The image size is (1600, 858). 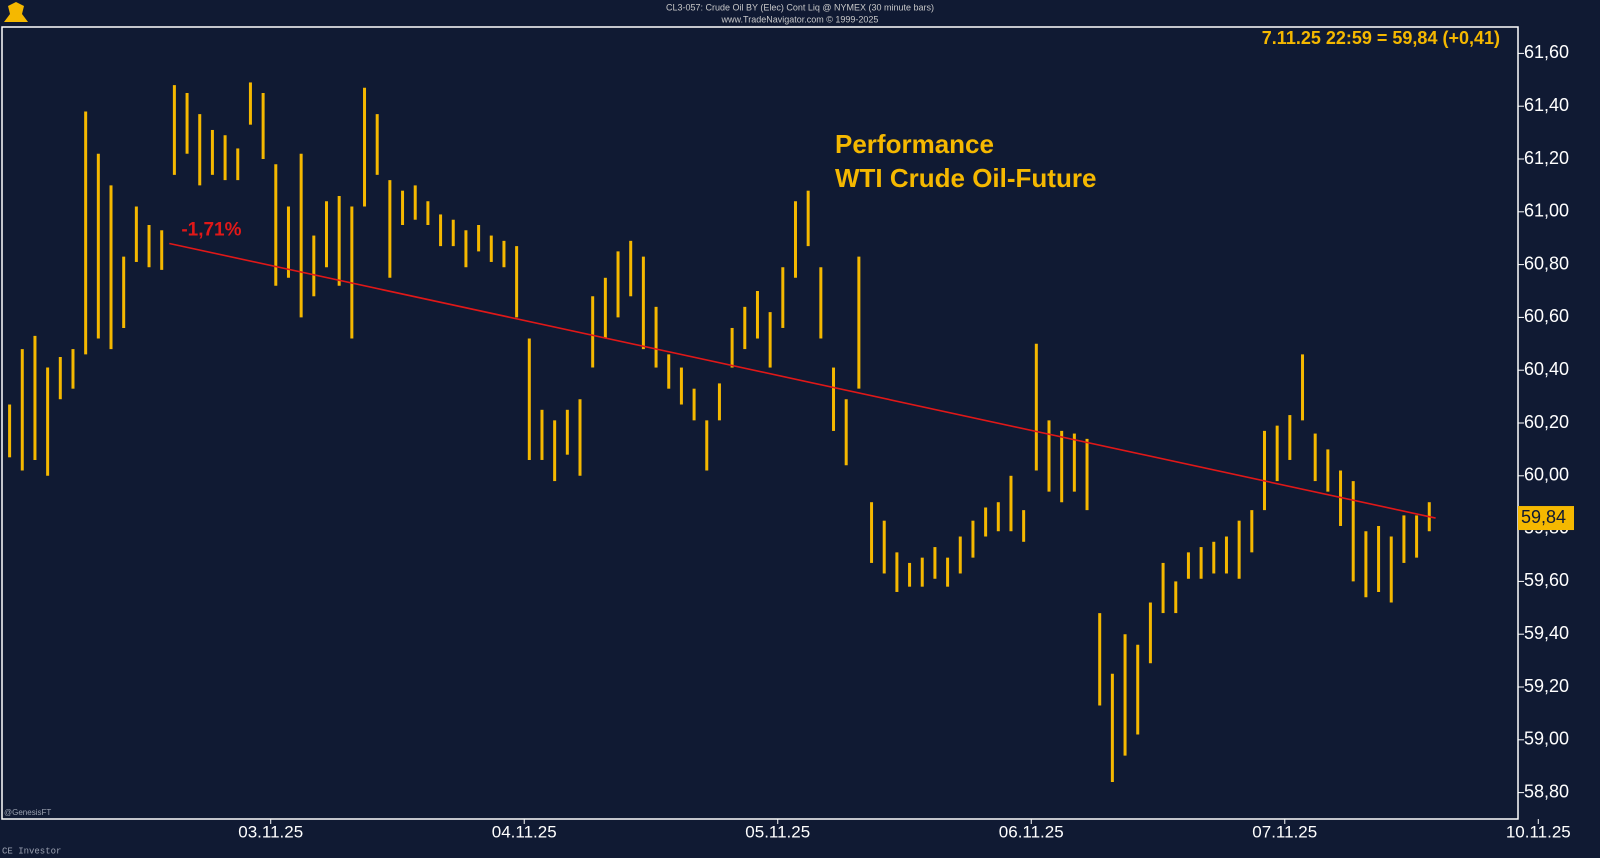 What do you see at coordinates (1546, 52) in the screenshot?
I see `y-tick-label: 61,60` at bounding box center [1546, 52].